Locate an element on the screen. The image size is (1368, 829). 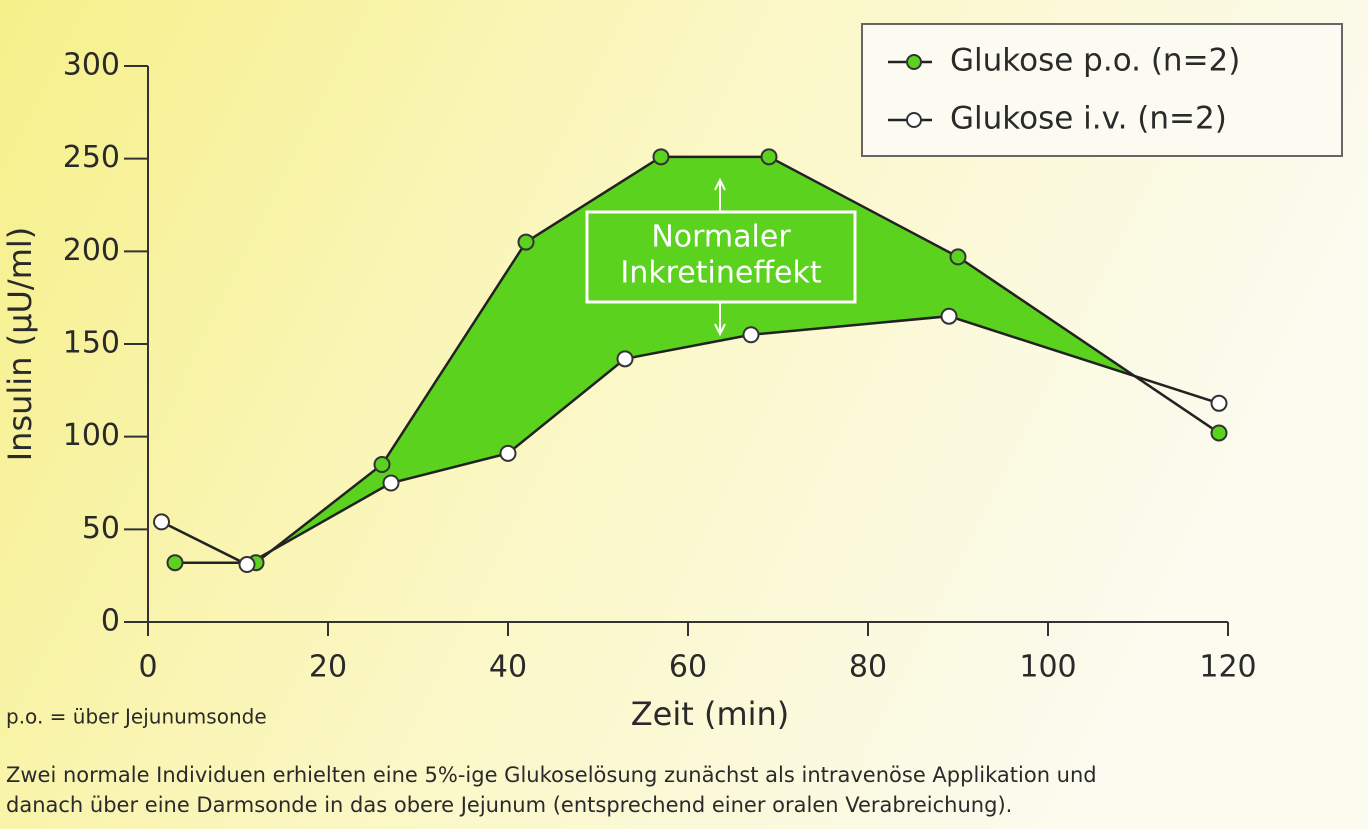
y-tick-label: 250 is located at coordinates (91, 157).